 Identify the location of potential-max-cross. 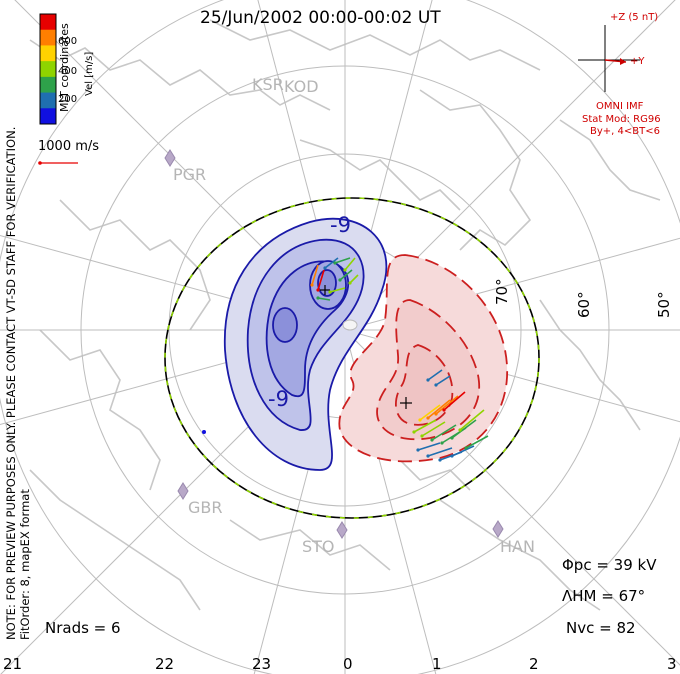
(406, 403).